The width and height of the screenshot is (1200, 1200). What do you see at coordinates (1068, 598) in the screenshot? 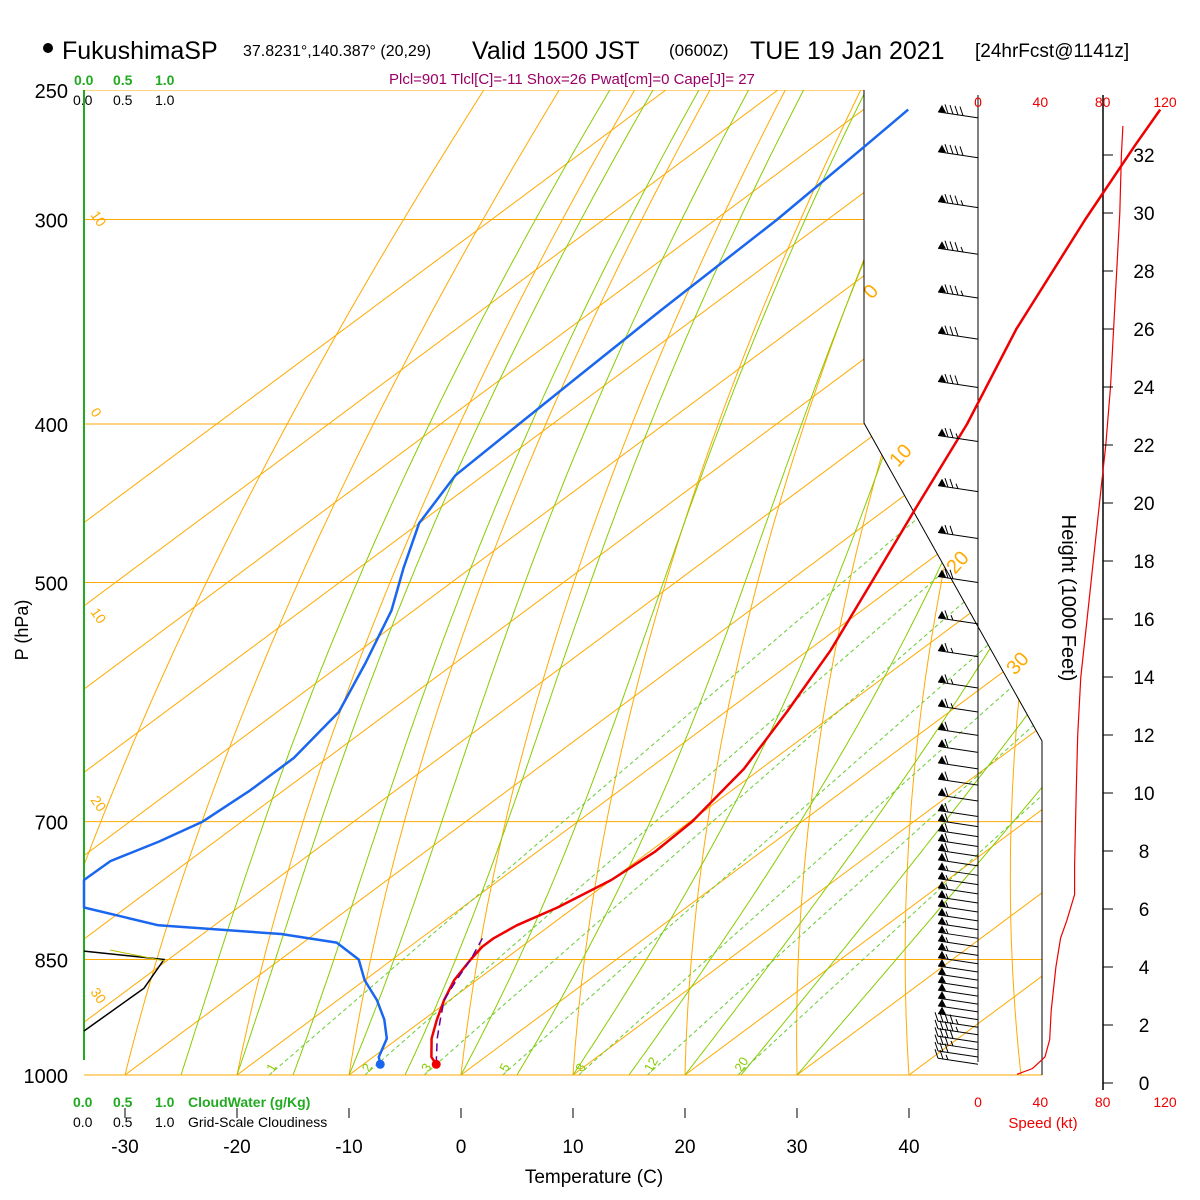
I see `height-axis-title: Height (1000 Feet)` at bounding box center [1068, 598].